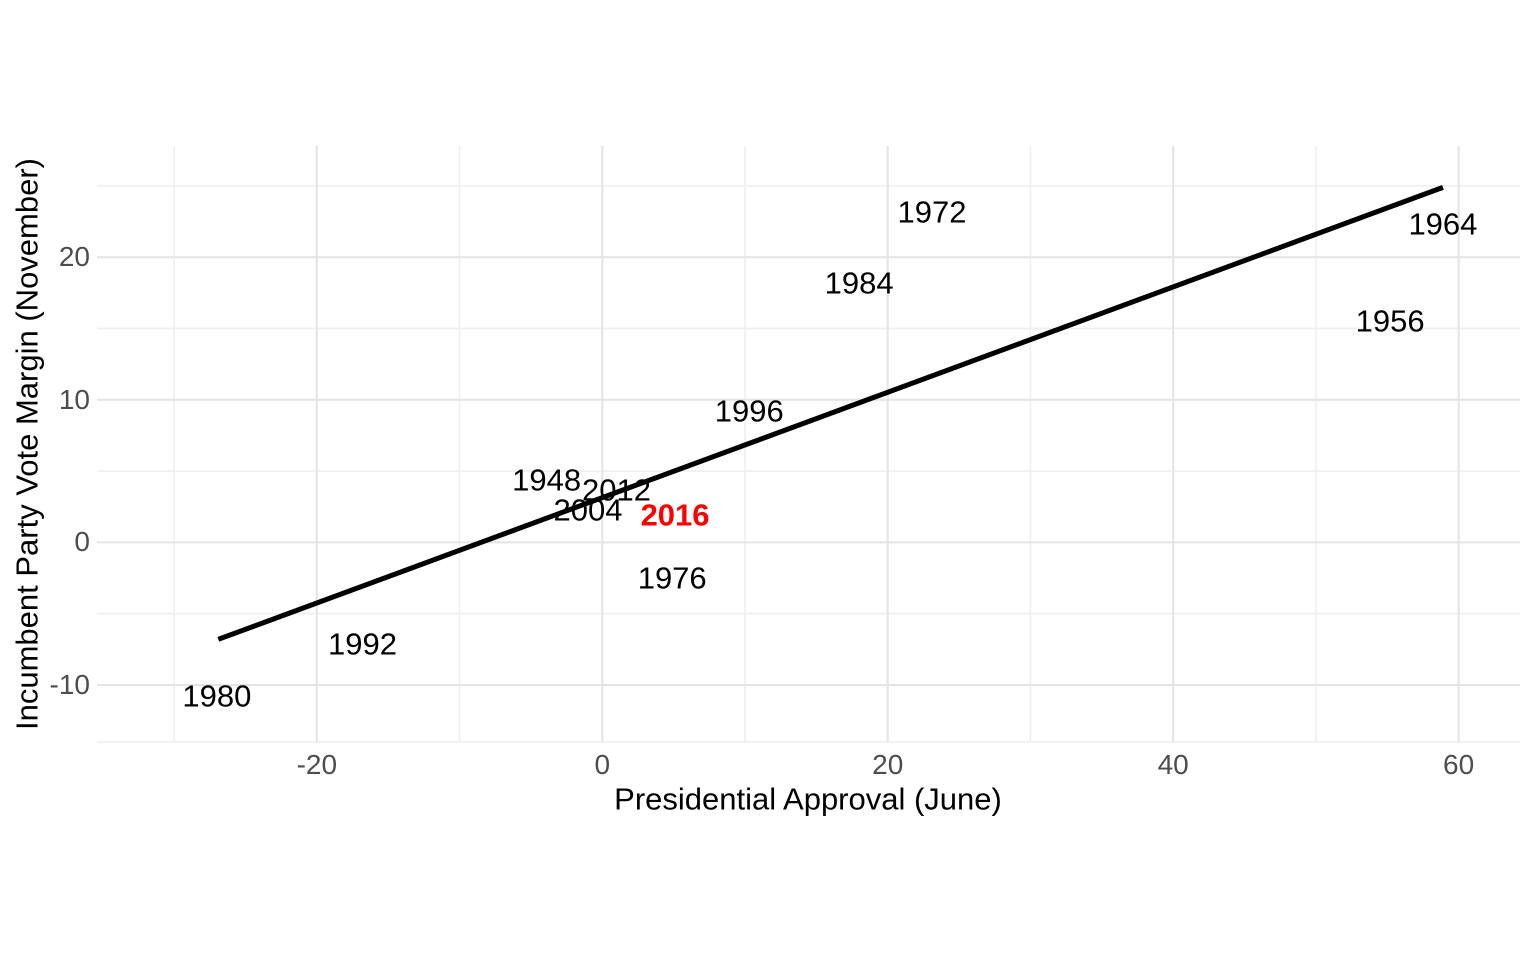 The image size is (1536, 960). What do you see at coordinates (547, 480) in the screenshot?
I see `year-label-1948: 1948` at bounding box center [547, 480].